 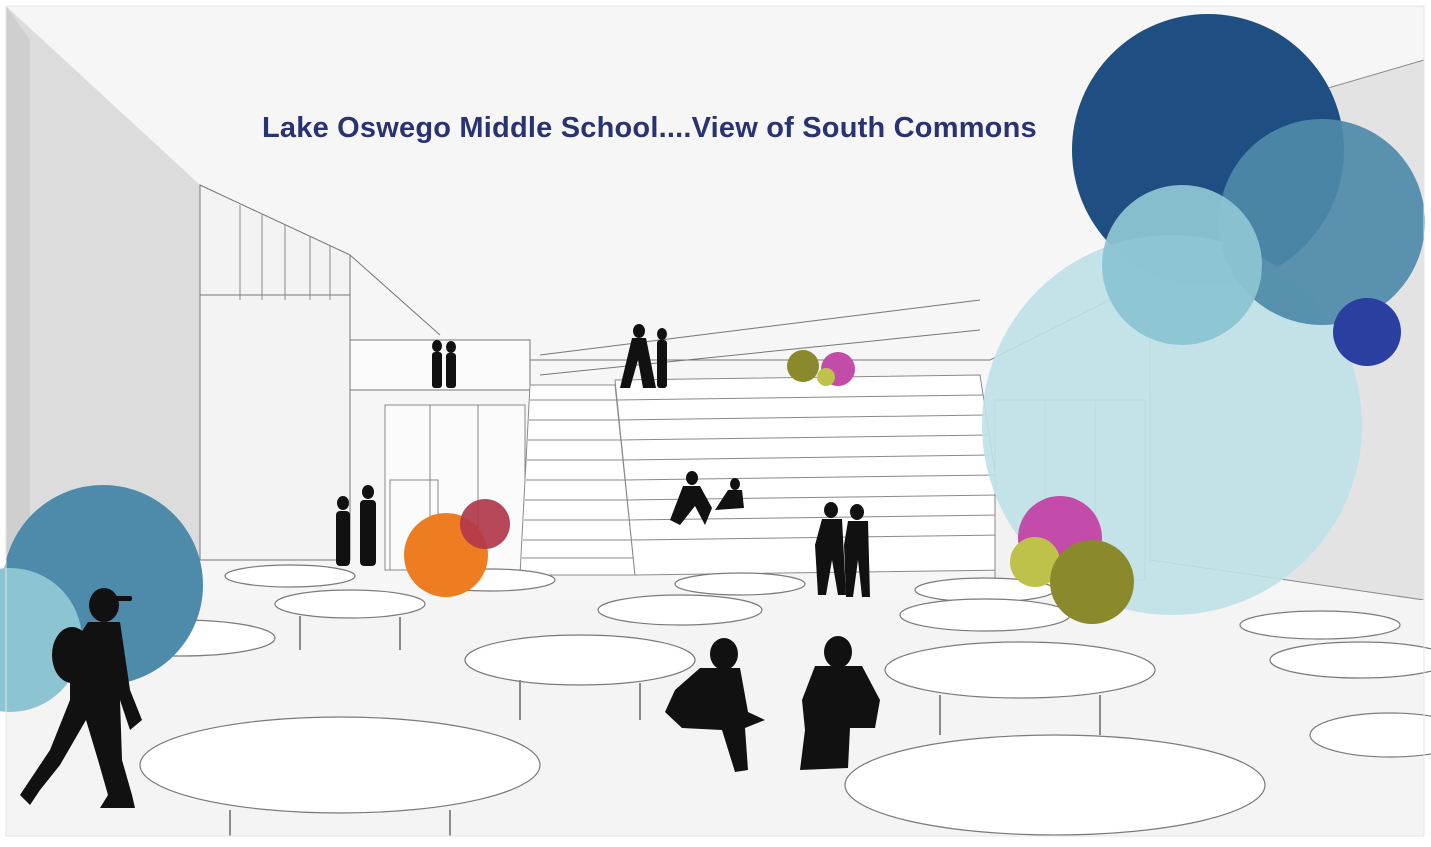 What do you see at coordinates (812, 475) in the screenshot?
I see `bleachers` at bounding box center [812, 475].